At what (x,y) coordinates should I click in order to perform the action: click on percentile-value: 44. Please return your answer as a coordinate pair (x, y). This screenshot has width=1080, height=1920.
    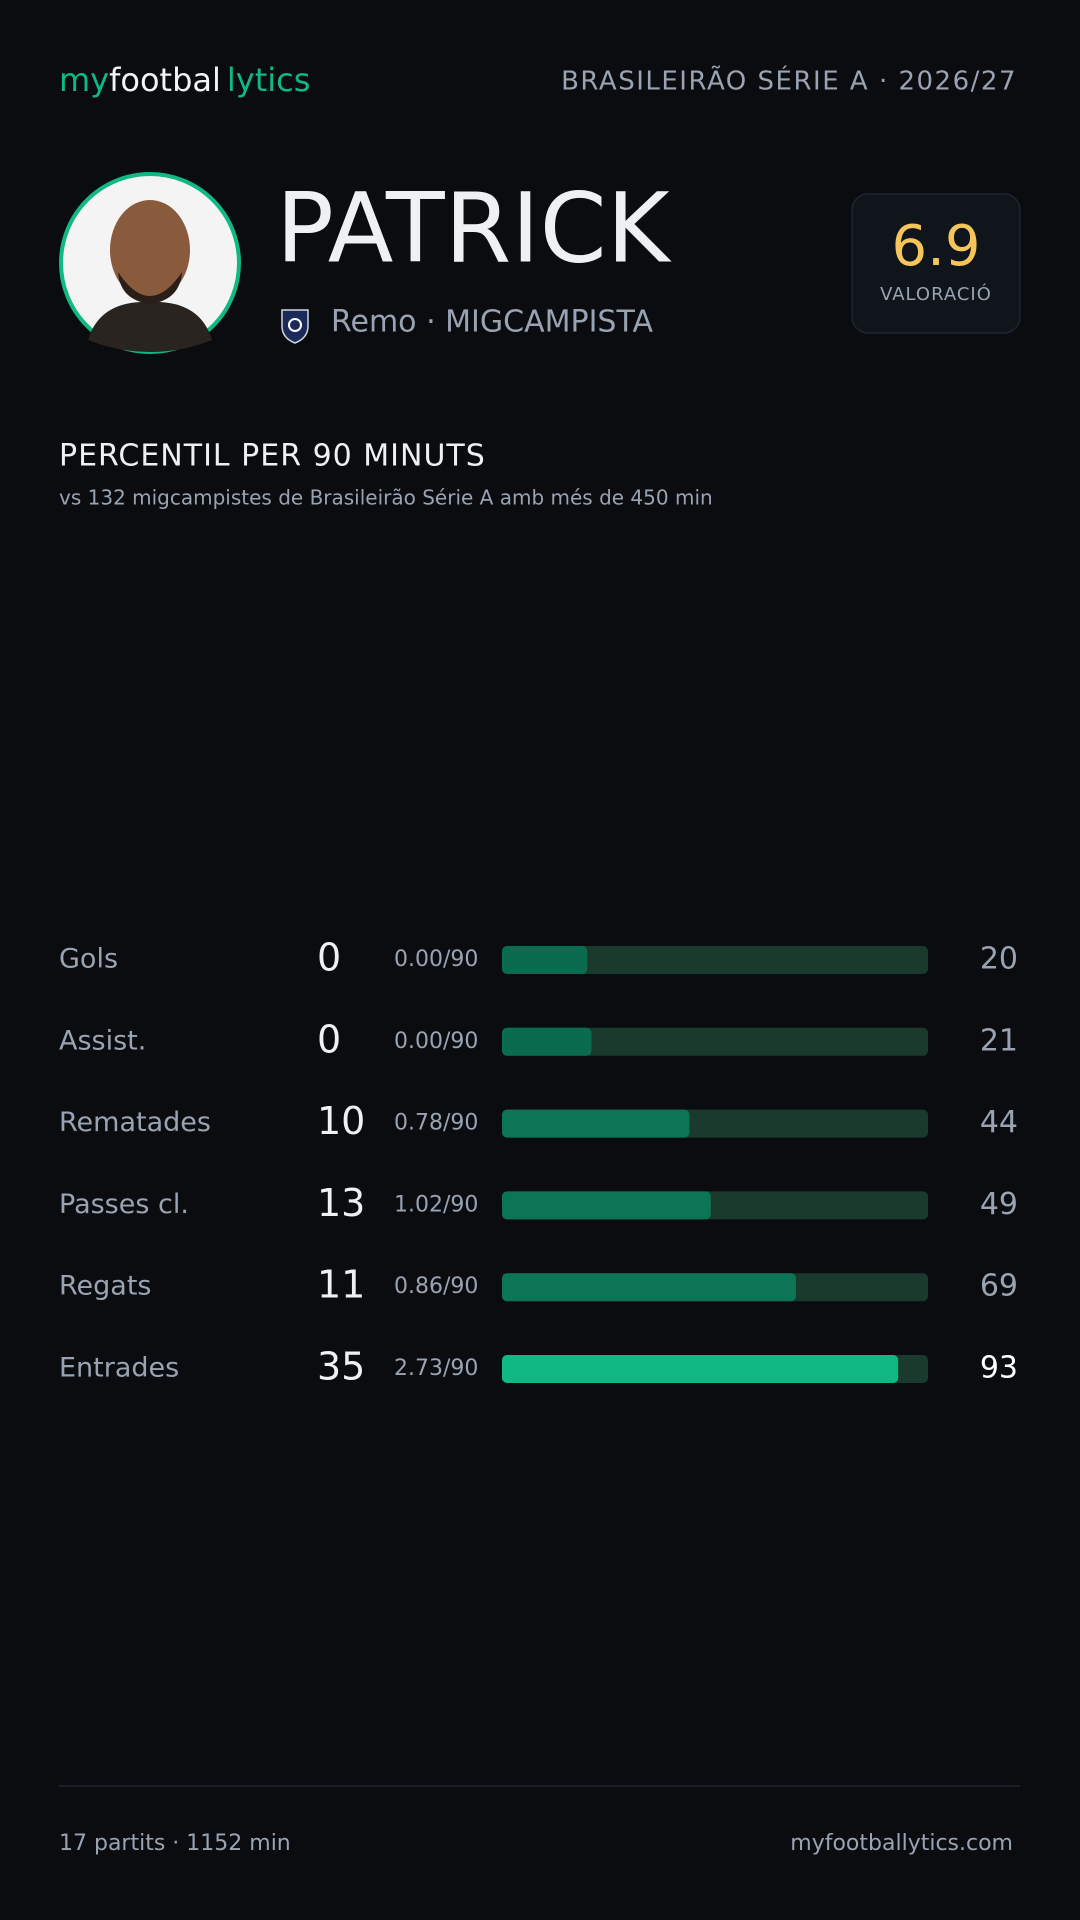
    Looking at the image, I should click on (999, 1122).